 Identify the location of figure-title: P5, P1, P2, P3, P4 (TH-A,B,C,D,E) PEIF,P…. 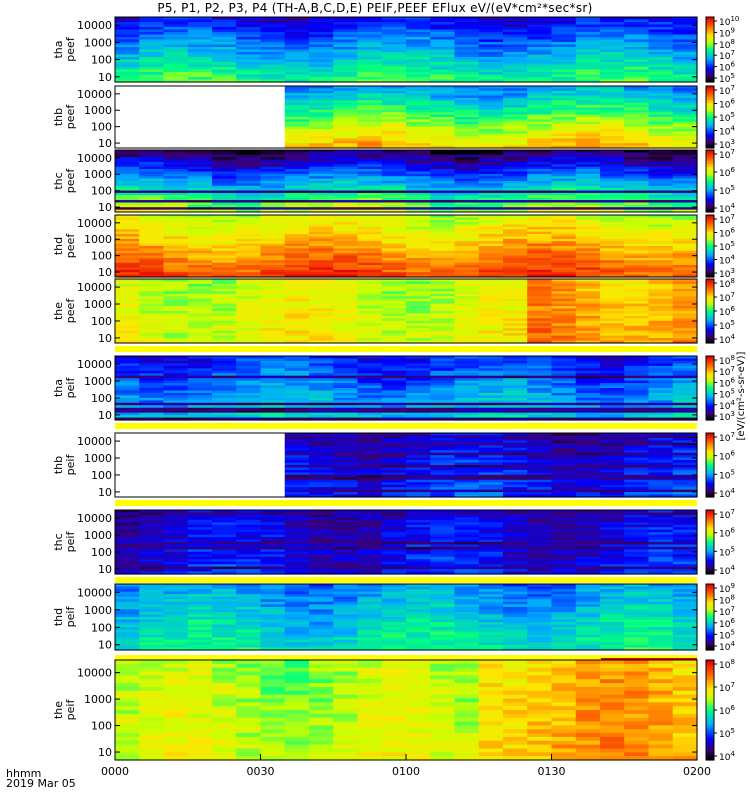
(375, 8).